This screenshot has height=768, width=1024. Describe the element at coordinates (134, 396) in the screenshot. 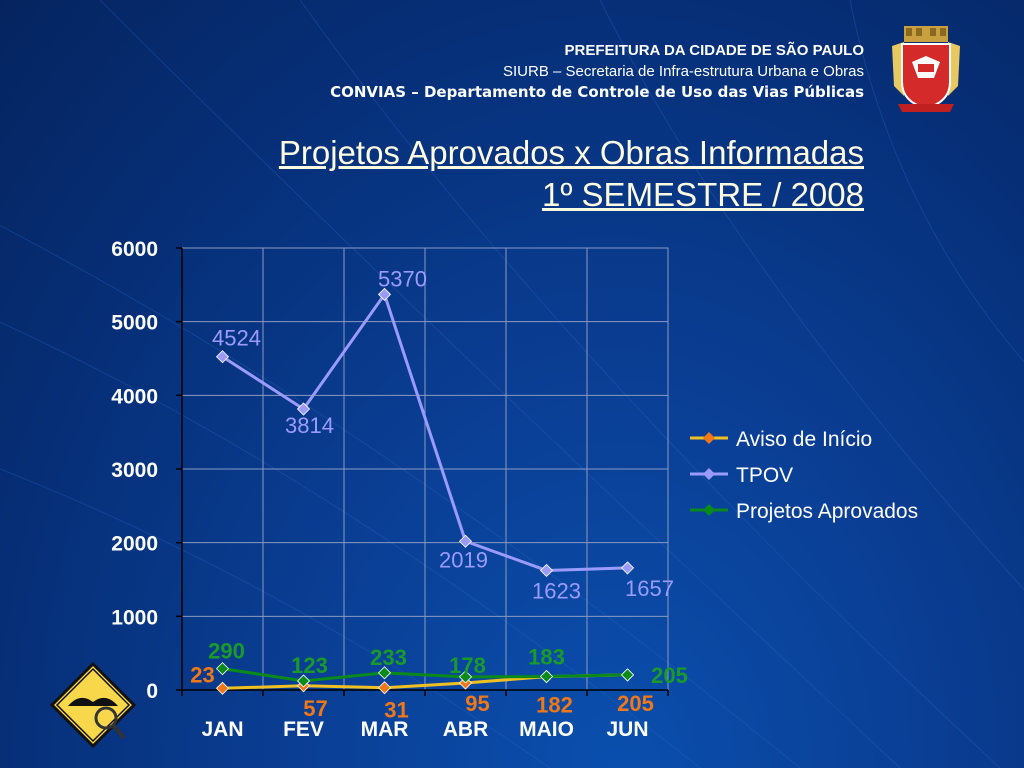

I see `y-tick-label: 4000` at that location.